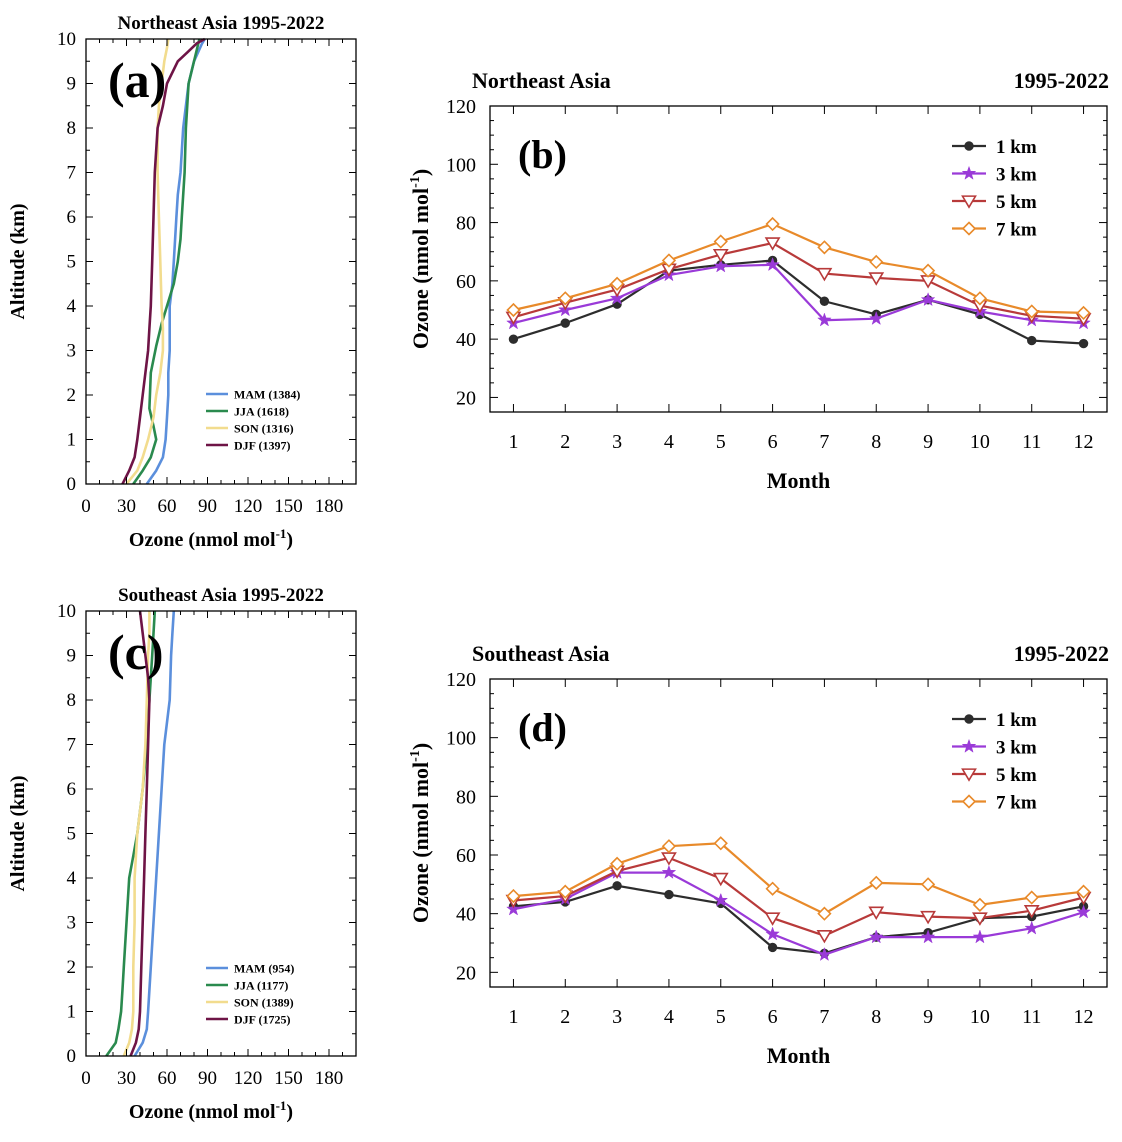 The width and height of the screenshot is (1122, 1142). What do you see at coordinates (461, 107) in the screenshot?
I see `y-tick-label: 120` at bounding box center [461, 107].